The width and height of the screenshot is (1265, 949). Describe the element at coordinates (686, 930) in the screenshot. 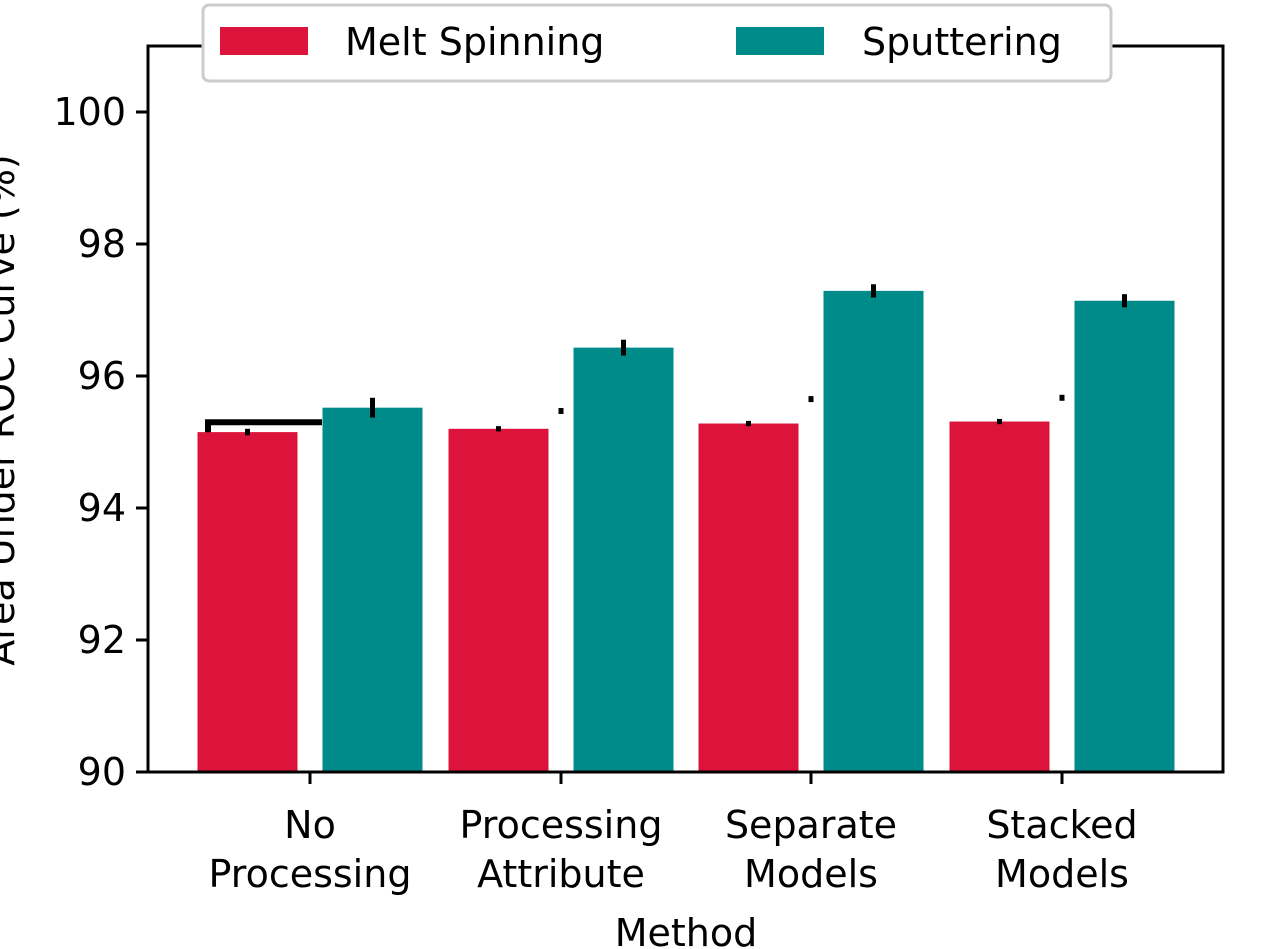

I see `x-axis-title: Method` at that location.